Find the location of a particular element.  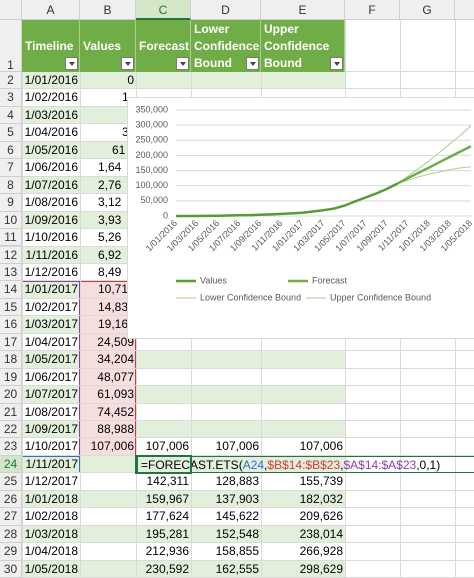

row-header: 18 is located at coordinates (11, 360).